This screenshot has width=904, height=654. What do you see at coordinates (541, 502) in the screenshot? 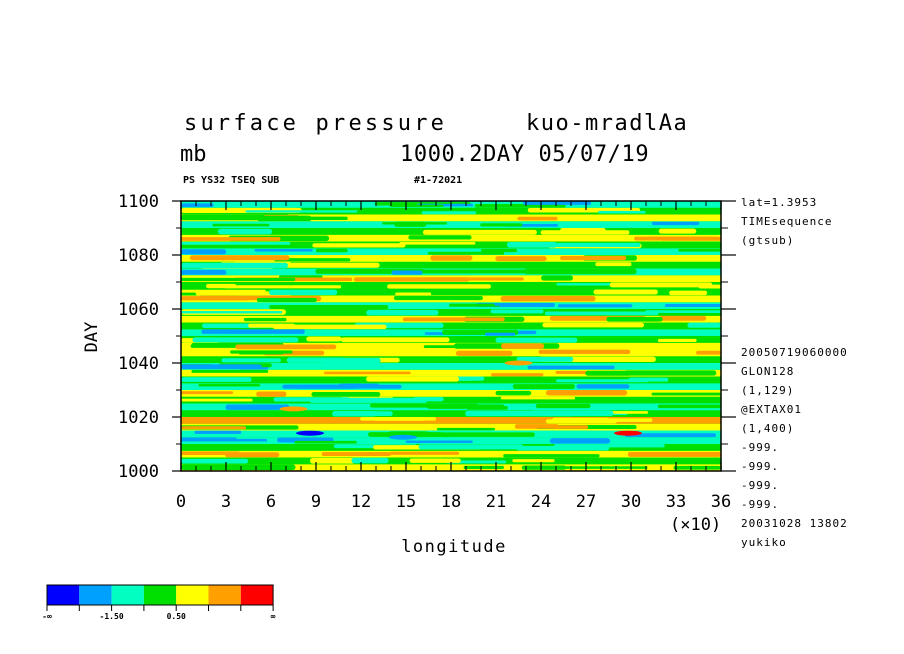
I see `x-tick-label: 24` at bounding box center [541, 502].